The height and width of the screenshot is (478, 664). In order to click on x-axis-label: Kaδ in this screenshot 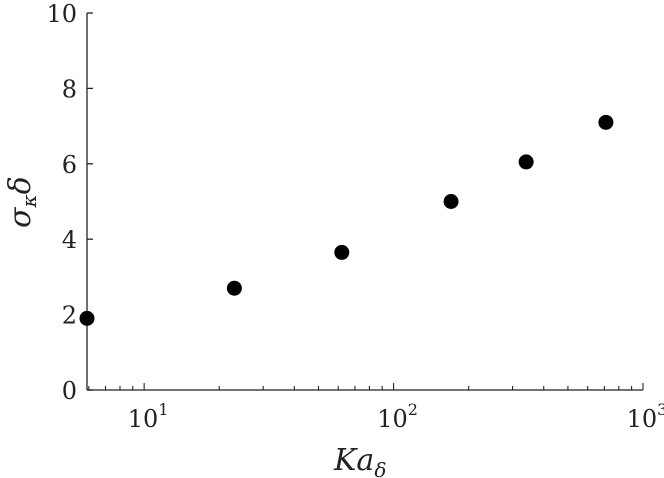, I will do `click(359, 460)`.